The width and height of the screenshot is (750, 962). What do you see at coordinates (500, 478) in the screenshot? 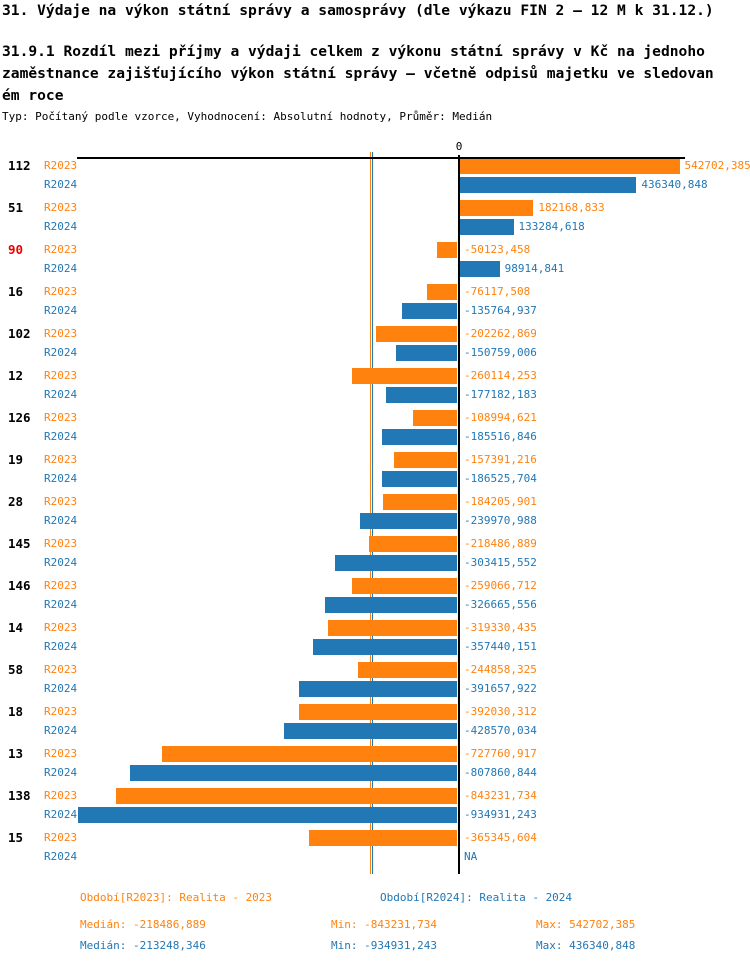
I see `value-label-r2024: -186525,704` at bounding box center [500, 478].